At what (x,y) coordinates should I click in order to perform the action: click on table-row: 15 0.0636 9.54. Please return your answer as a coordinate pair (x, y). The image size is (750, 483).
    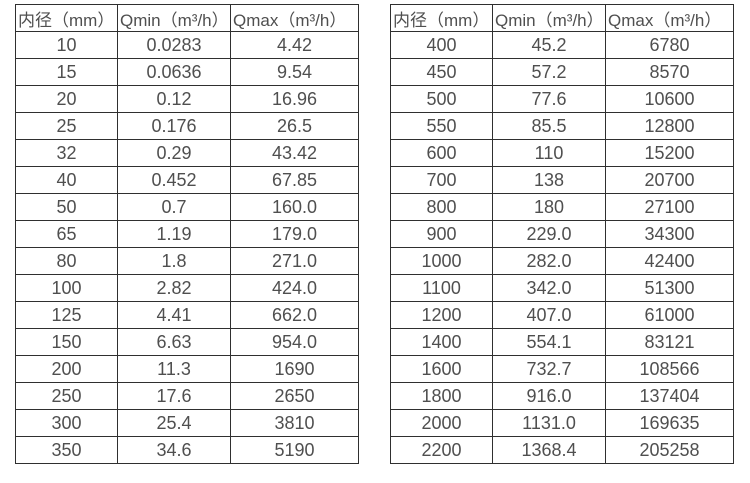
    Looking at the image, I should click on (187, 72).